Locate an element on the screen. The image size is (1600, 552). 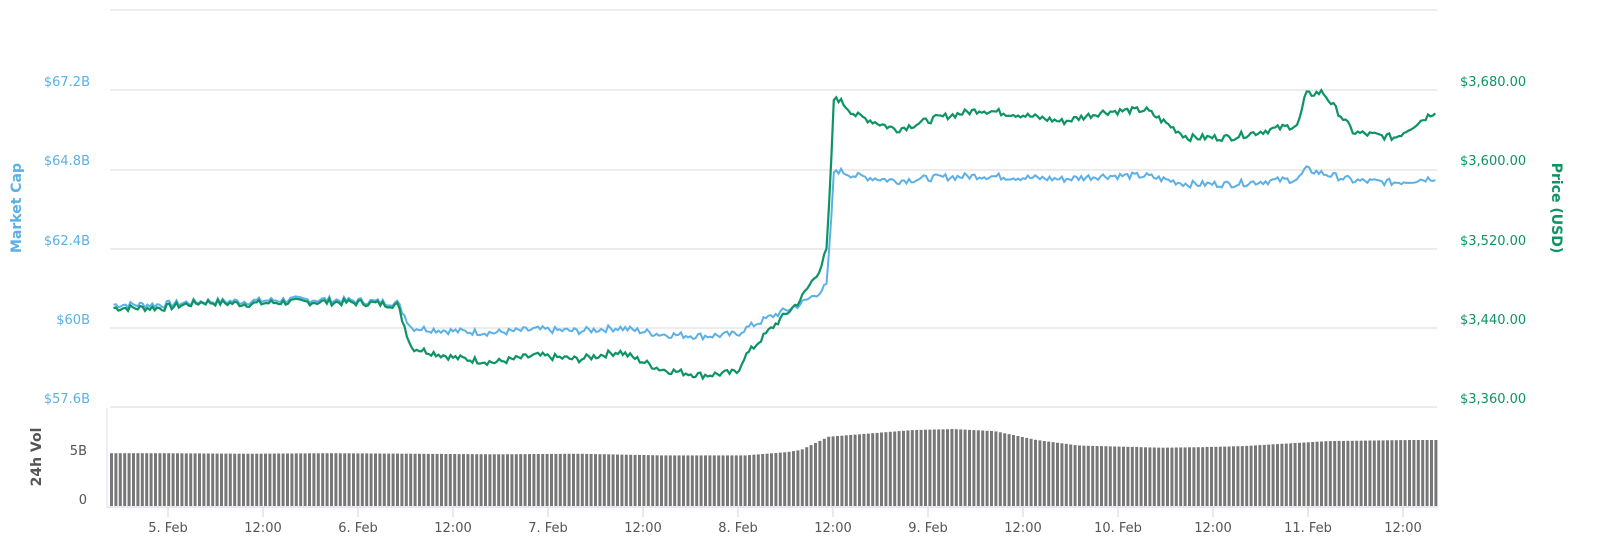
x-tick-label: 10. Feb is located at coordinates (1118, 528).